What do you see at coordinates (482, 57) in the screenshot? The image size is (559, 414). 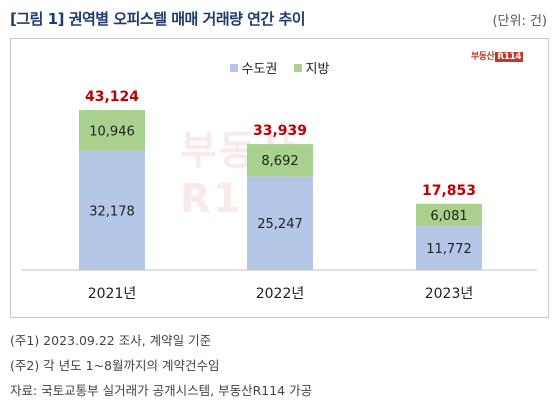 I see `brand-logo-text: 부동산` at bounding box center [482, 57].